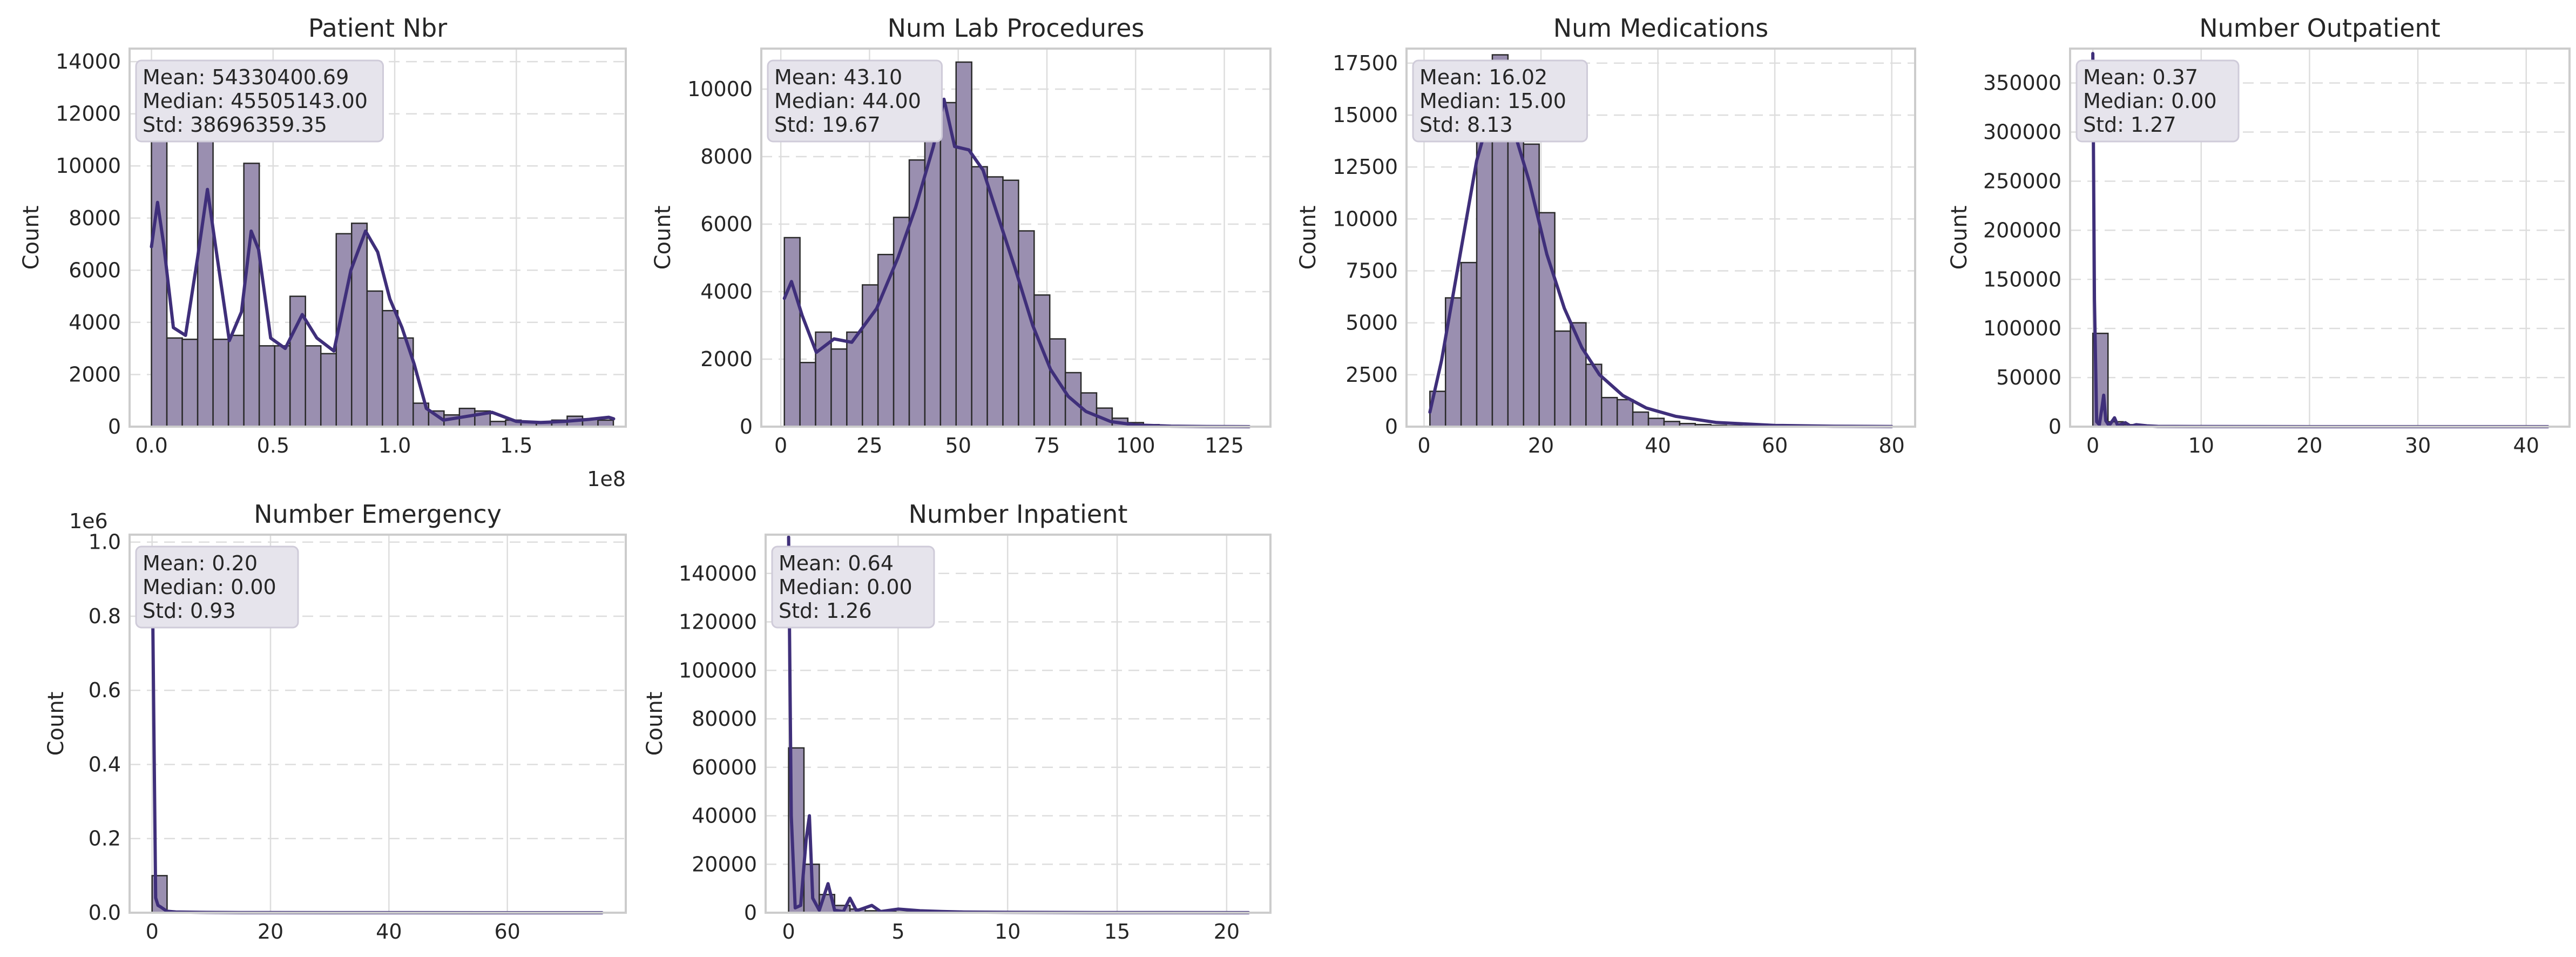 The width and height of the screenshot is (2576, 957). What do you see at coordinates (827, 125) in the screenshot?
I see `stats-line: Std: 19.67` at bounding box center [827, 125].